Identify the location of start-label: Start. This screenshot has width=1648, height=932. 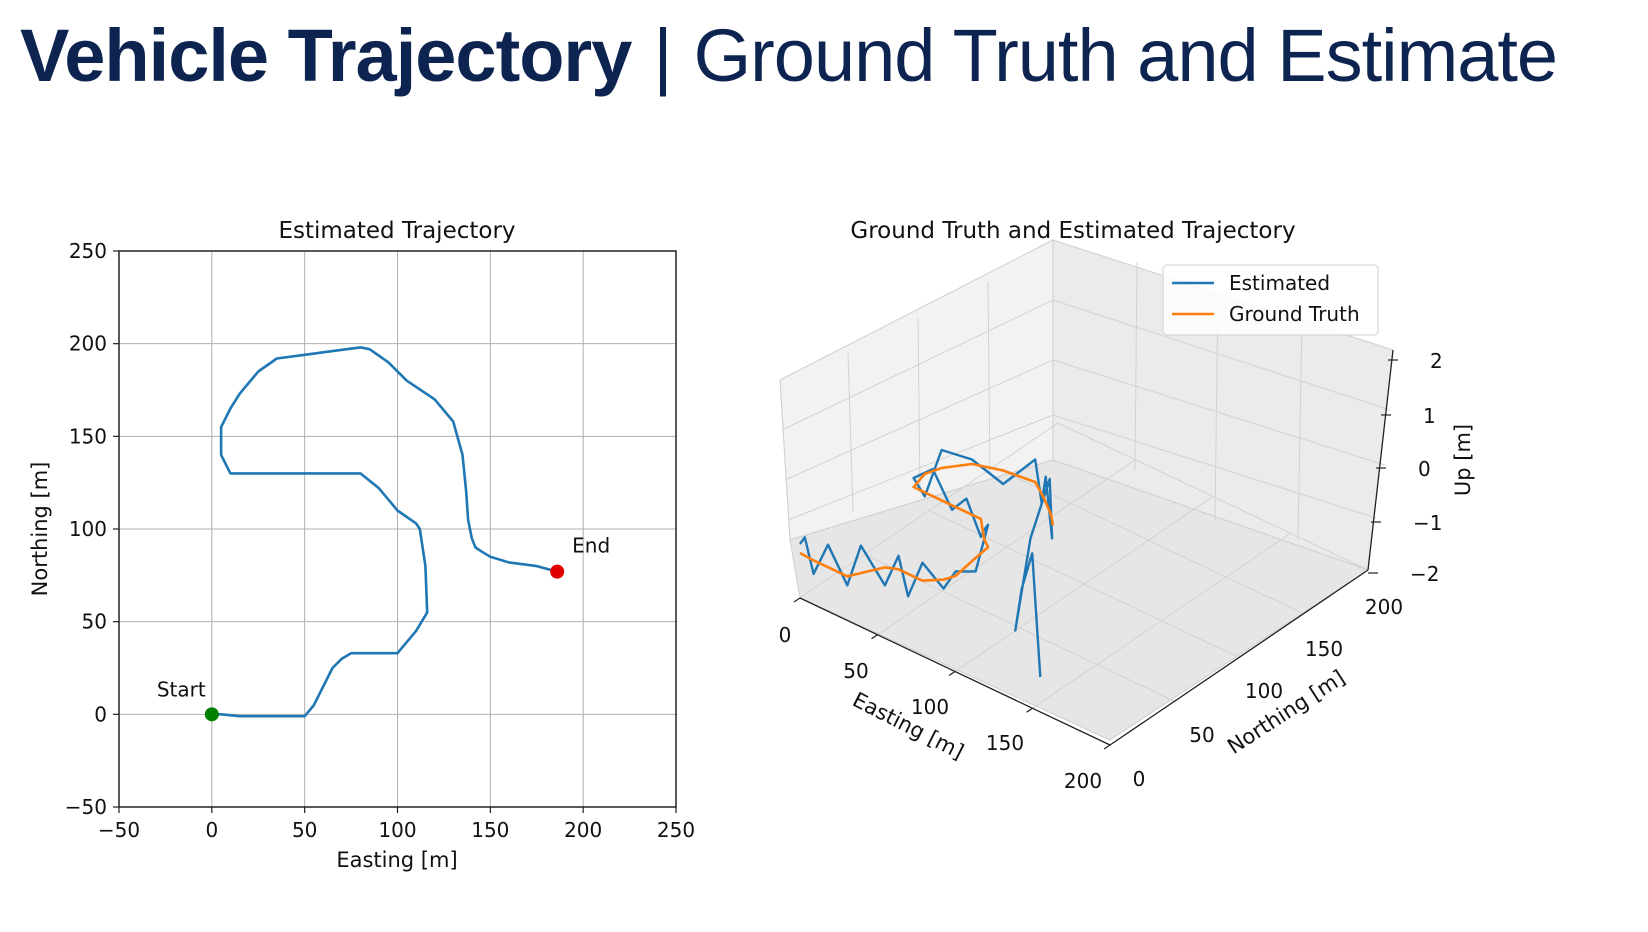
(181, 689).